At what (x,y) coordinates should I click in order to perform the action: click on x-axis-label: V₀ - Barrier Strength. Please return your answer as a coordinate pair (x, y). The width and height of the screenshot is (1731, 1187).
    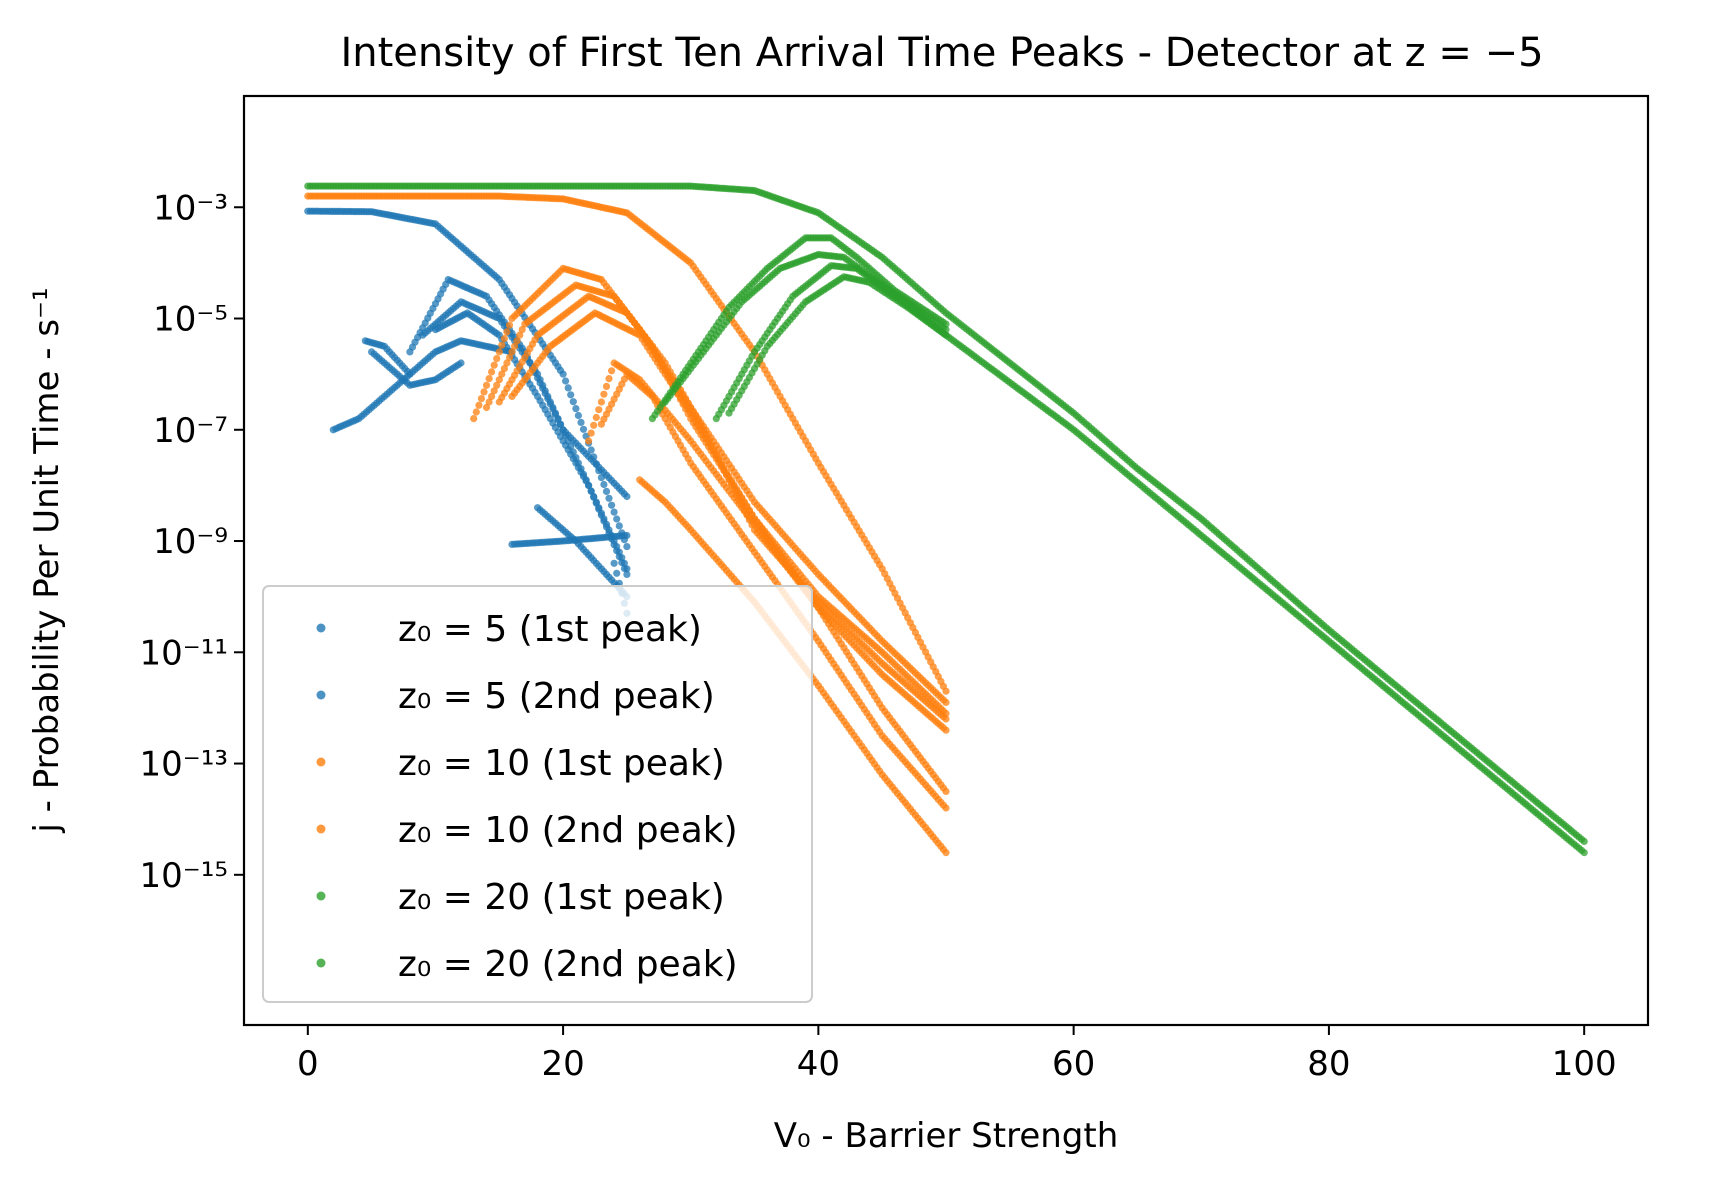
    Looking at the image, I should click on (946, 1136).